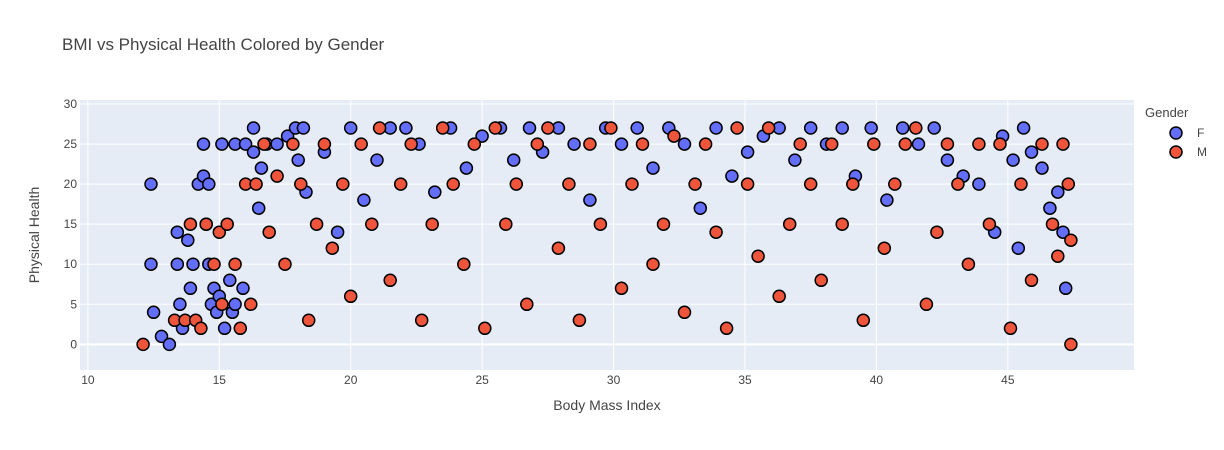  What do you see at coordinates (877, 380) in the screenshot?
I see `x-tick-label: 40` at bounding box center [877, 380].